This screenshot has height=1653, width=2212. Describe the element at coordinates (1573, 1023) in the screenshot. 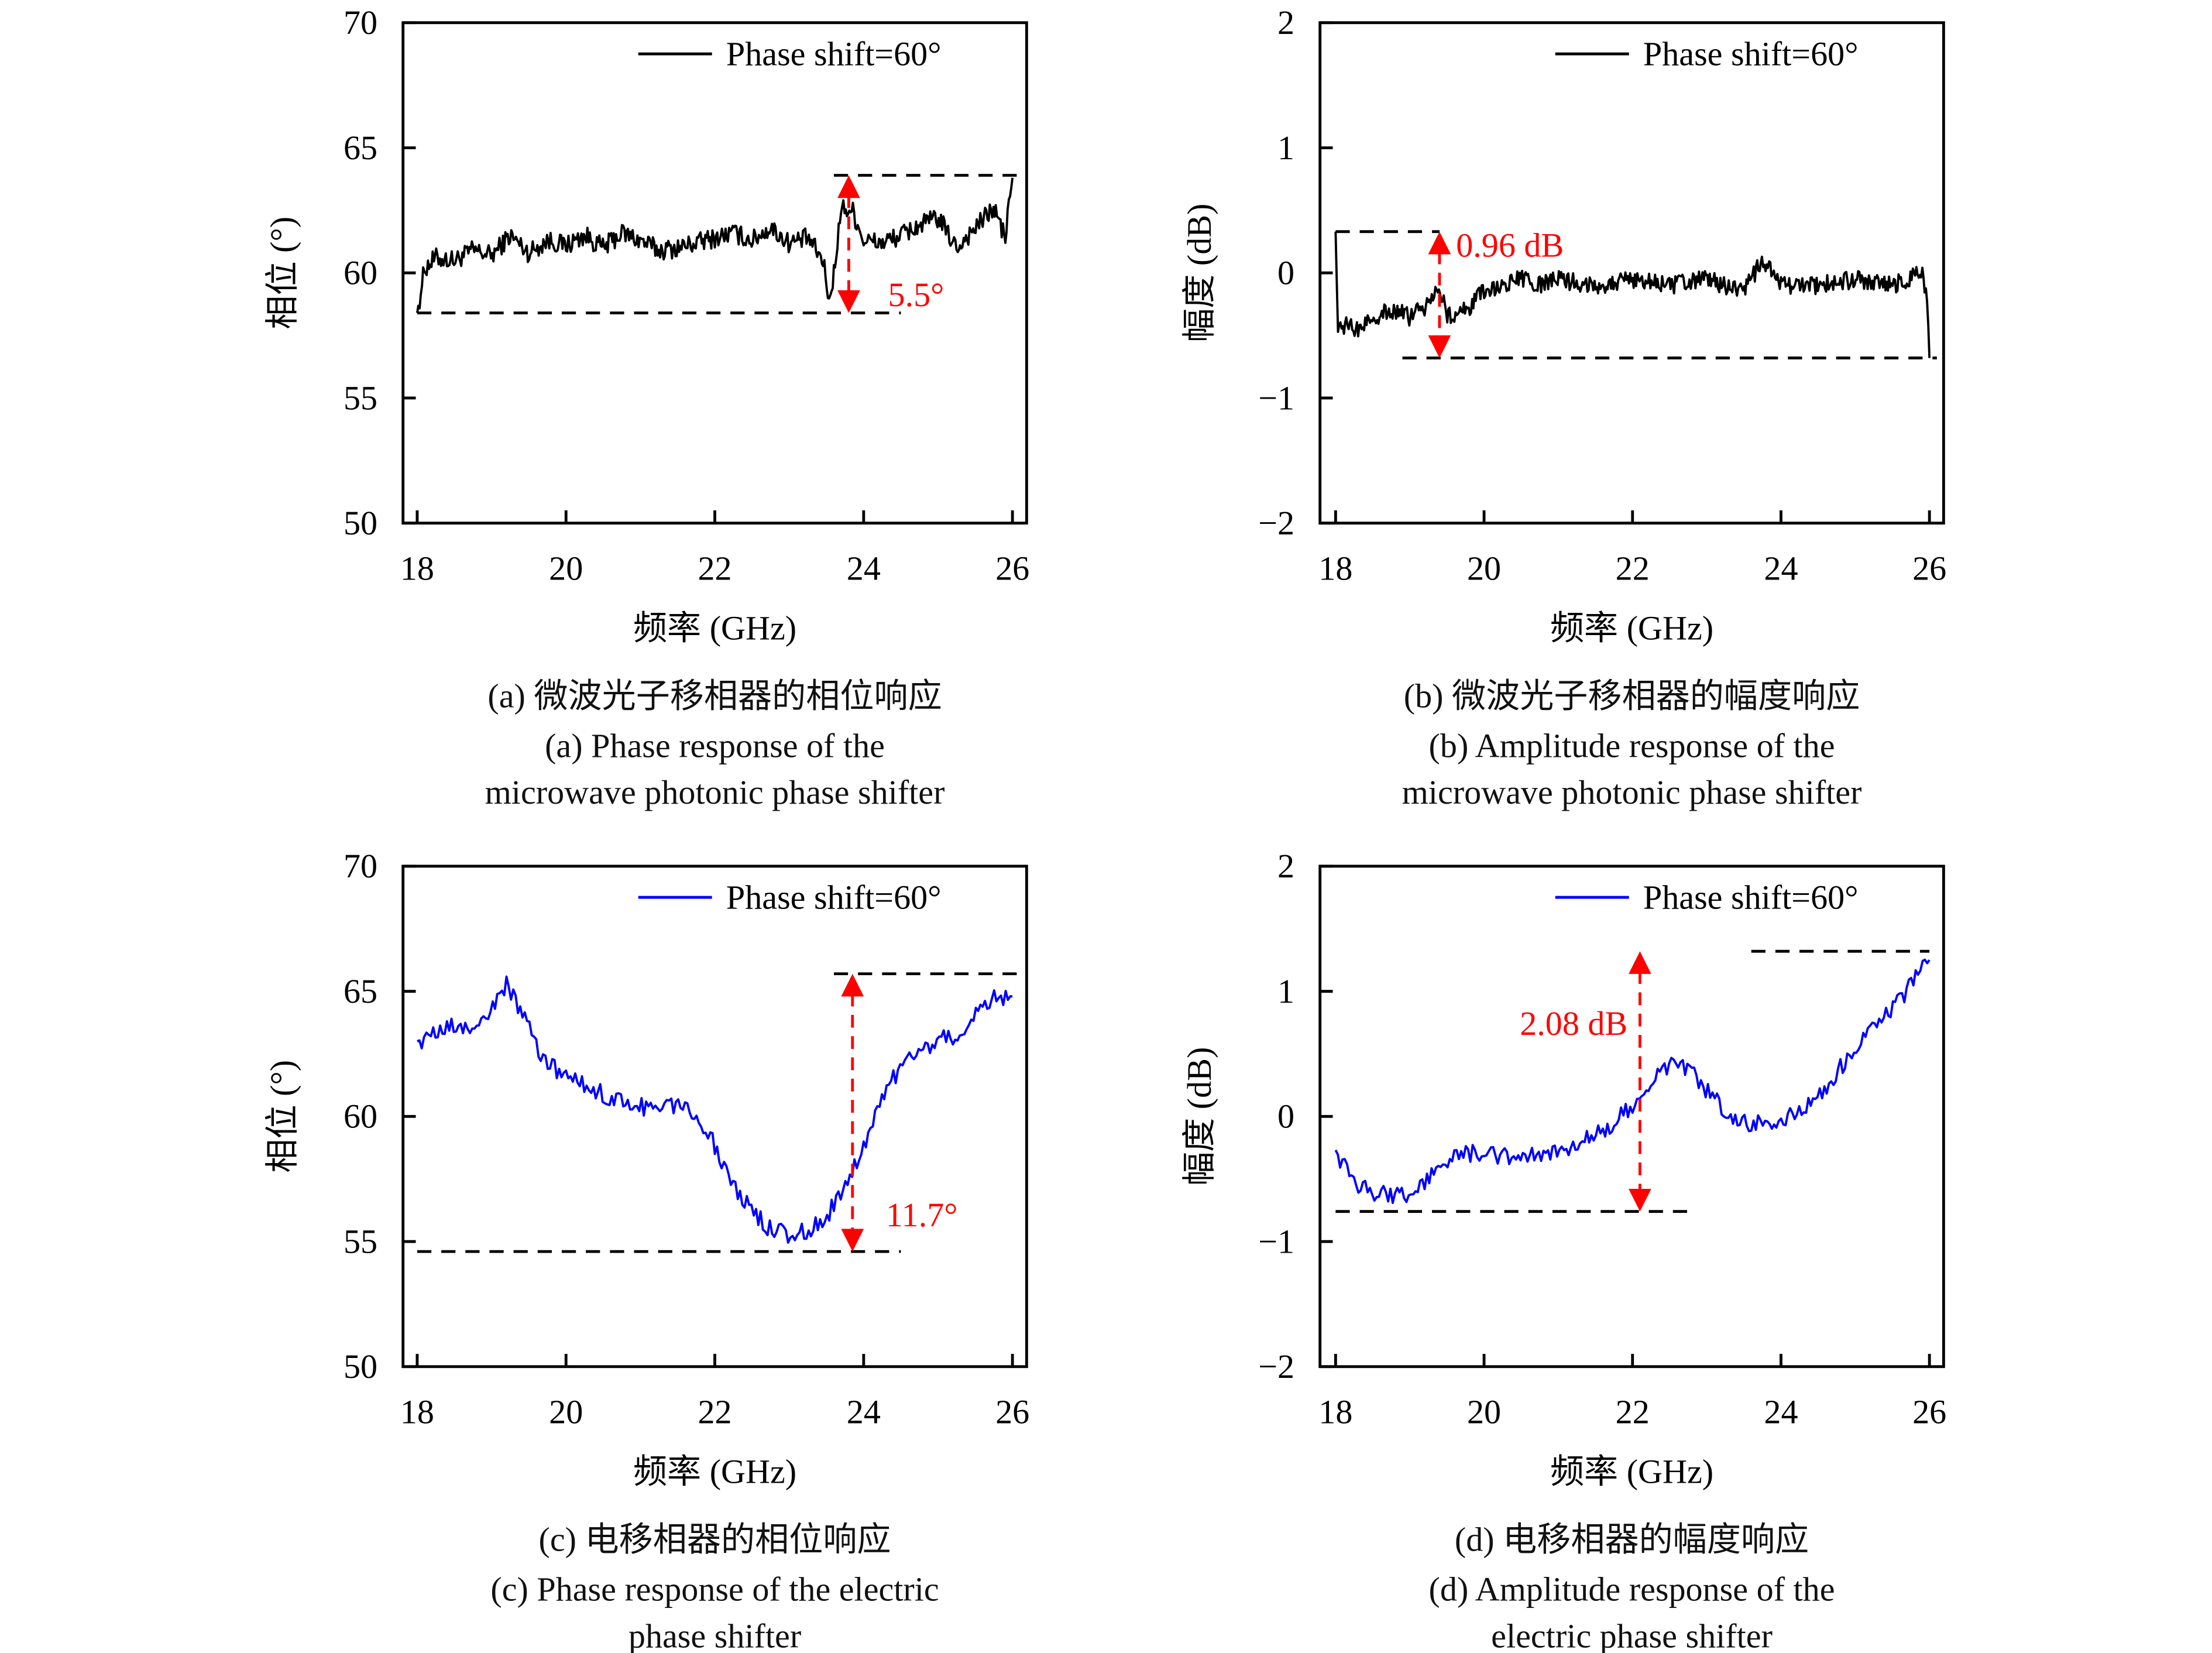

I see `range-annotation: 2.08 dB` at that location.